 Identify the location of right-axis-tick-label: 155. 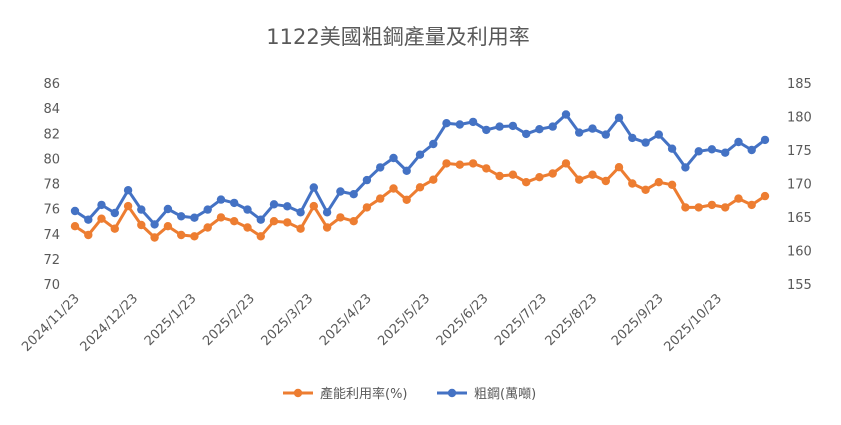
(799, 285).